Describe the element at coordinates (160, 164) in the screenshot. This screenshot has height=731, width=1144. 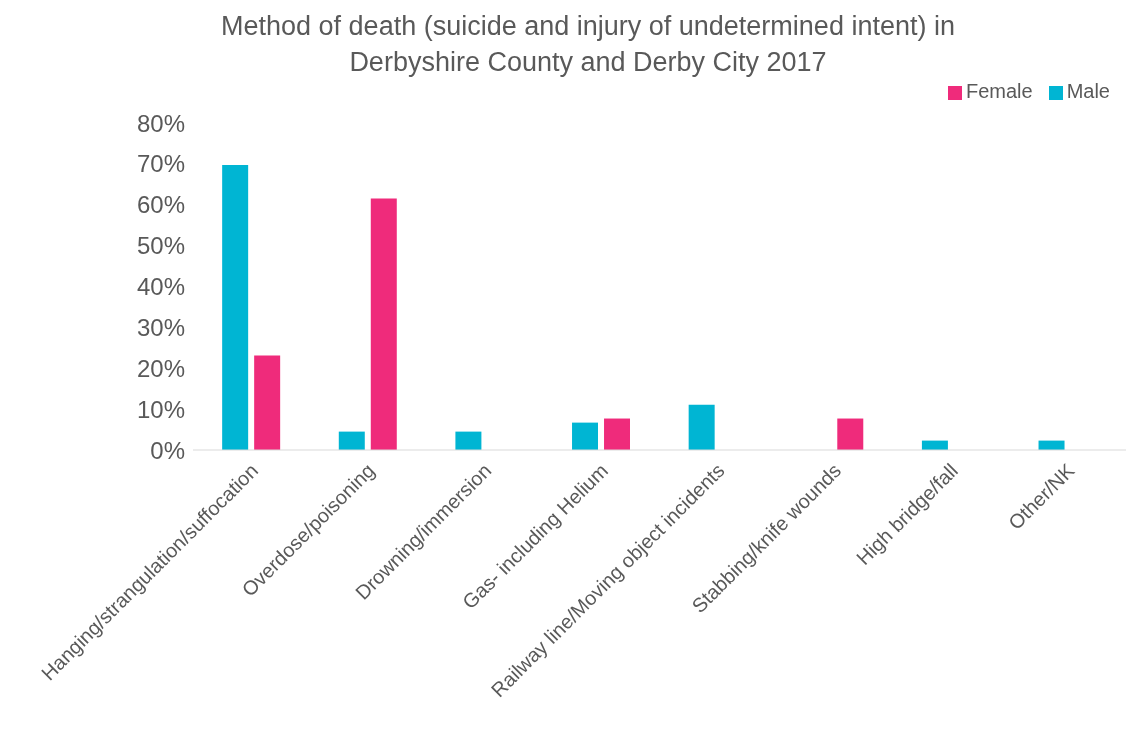
I see `y-tick-label: 70%` at that location.